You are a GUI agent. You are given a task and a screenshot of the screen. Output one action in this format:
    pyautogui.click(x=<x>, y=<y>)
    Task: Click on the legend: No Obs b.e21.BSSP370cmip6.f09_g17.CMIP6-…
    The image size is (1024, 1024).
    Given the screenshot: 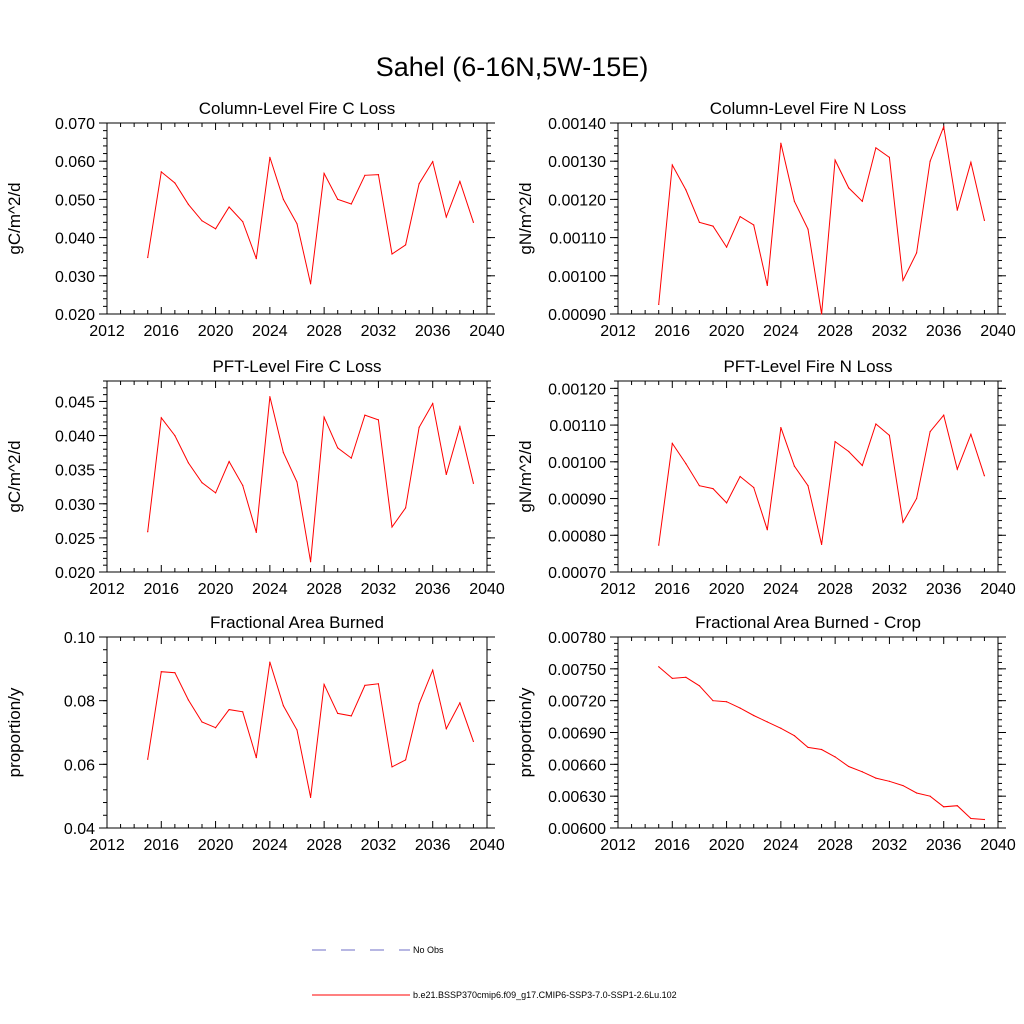 What is the action you would take?
    pyautogui.click(x=494, y=972)
    